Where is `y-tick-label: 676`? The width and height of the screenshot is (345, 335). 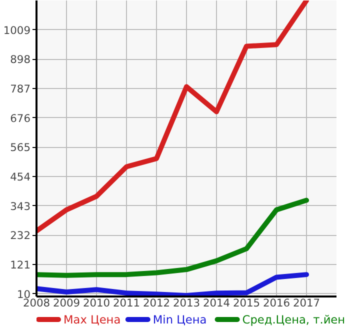 y-tick-label: 676 is located at coordinates (20, 118).